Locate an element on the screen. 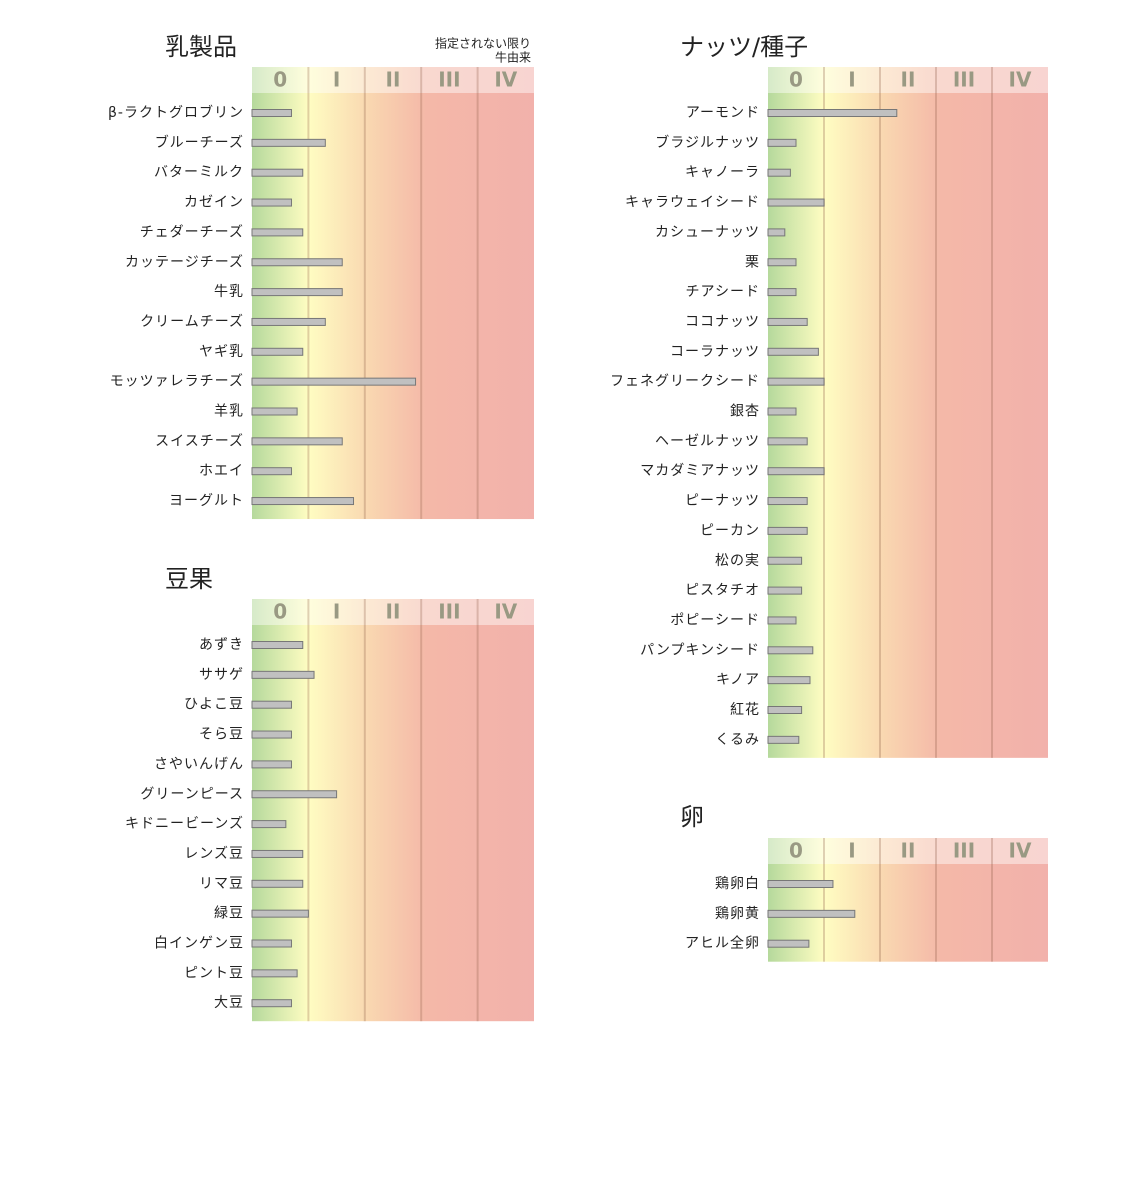 The image size is (1132, 1181). category-label: 紅花 is located at coordinates (745, 710).